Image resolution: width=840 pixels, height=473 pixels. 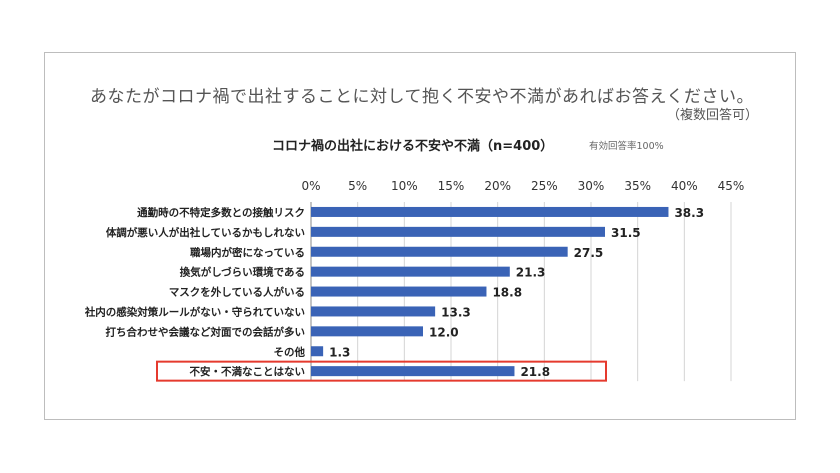 What do you see at coordinates (247, 252) in the screenshot?
I see `category-label: 職場内が密になっている` at bounding box center [247, 252].